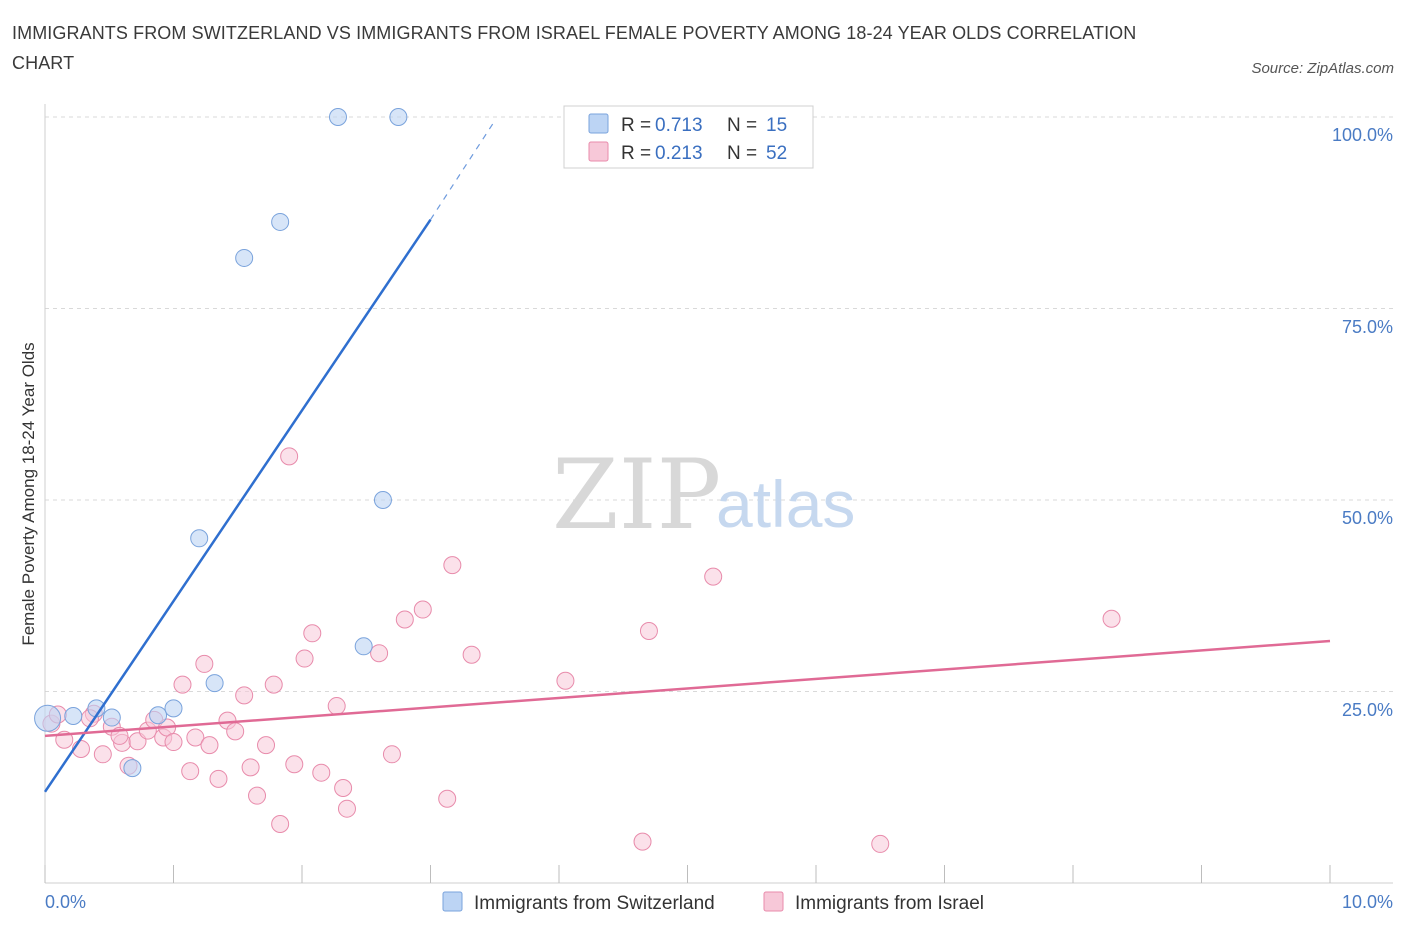  Describe the element at coordinates (65, 902) in the screenshot. I see `x-tick-label-min: 0.0%` at that location.